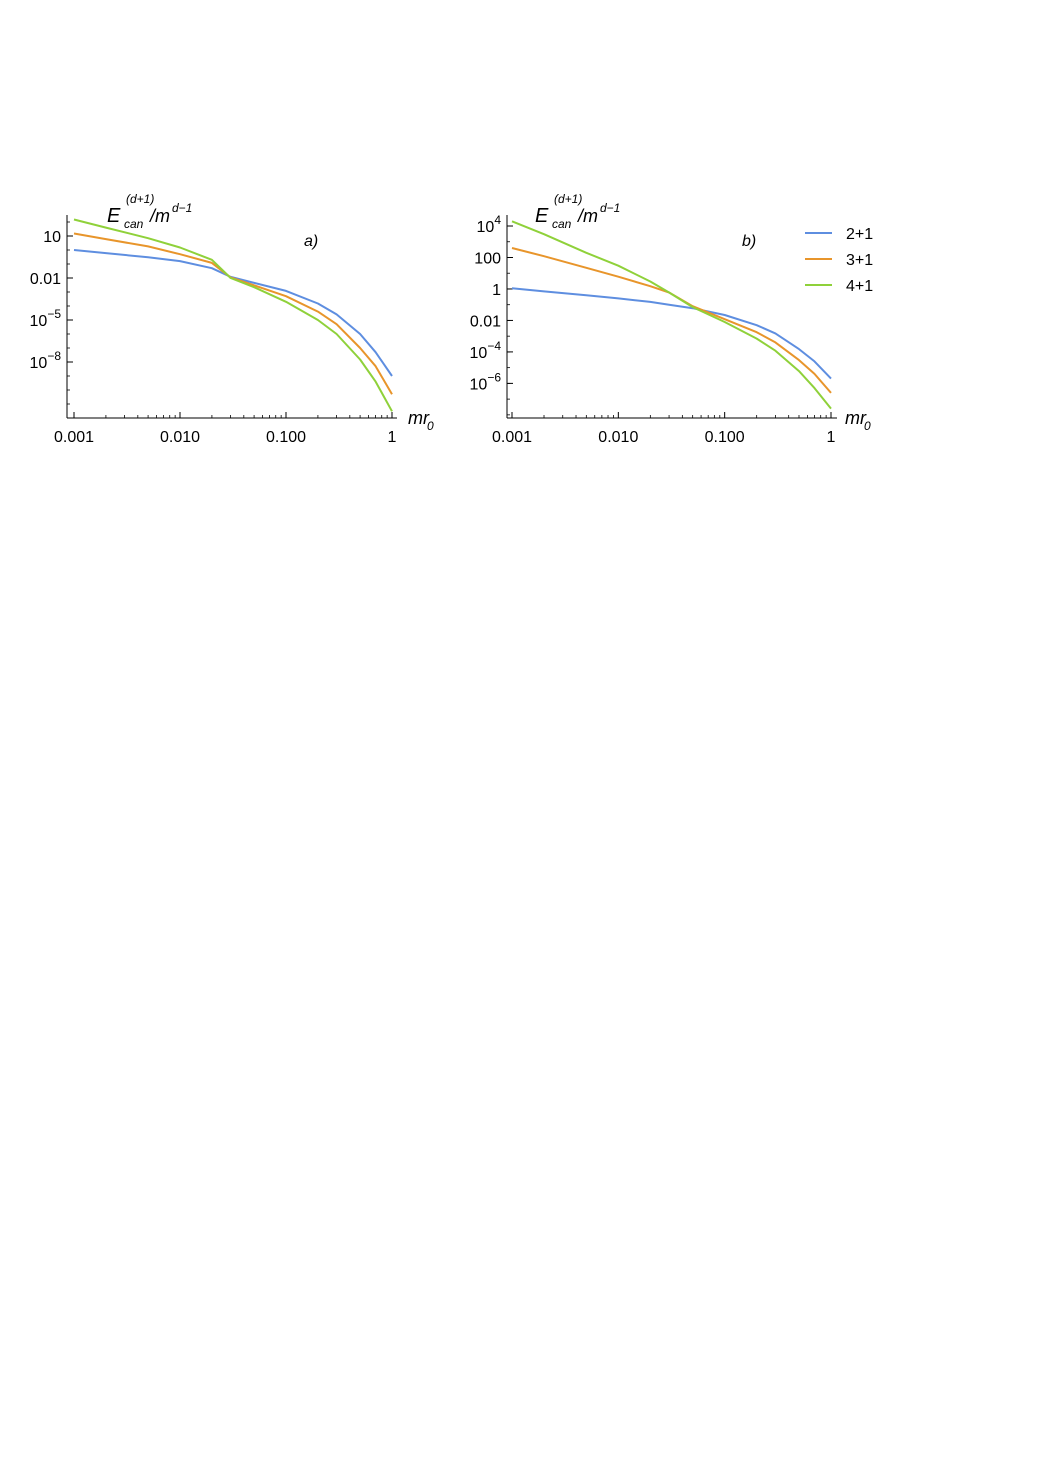 This screenshot has width=1046, height=1478. What do you see at coordinates (867, 426) in the screenshot?
I see `panel-b-xlabel-sub: 0` at bounding box center [867, 426].